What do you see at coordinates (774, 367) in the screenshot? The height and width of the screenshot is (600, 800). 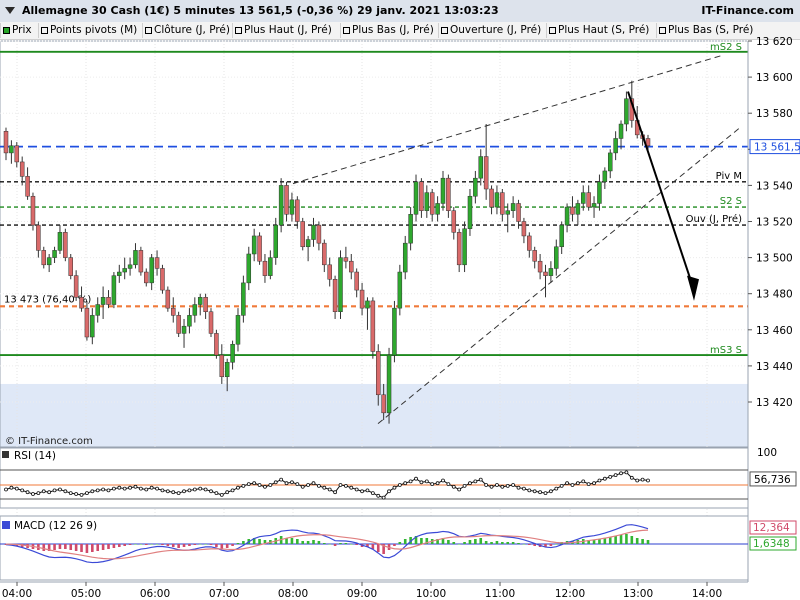 I see `y-tick-label: 13 440` at bounding box center [774, 367].